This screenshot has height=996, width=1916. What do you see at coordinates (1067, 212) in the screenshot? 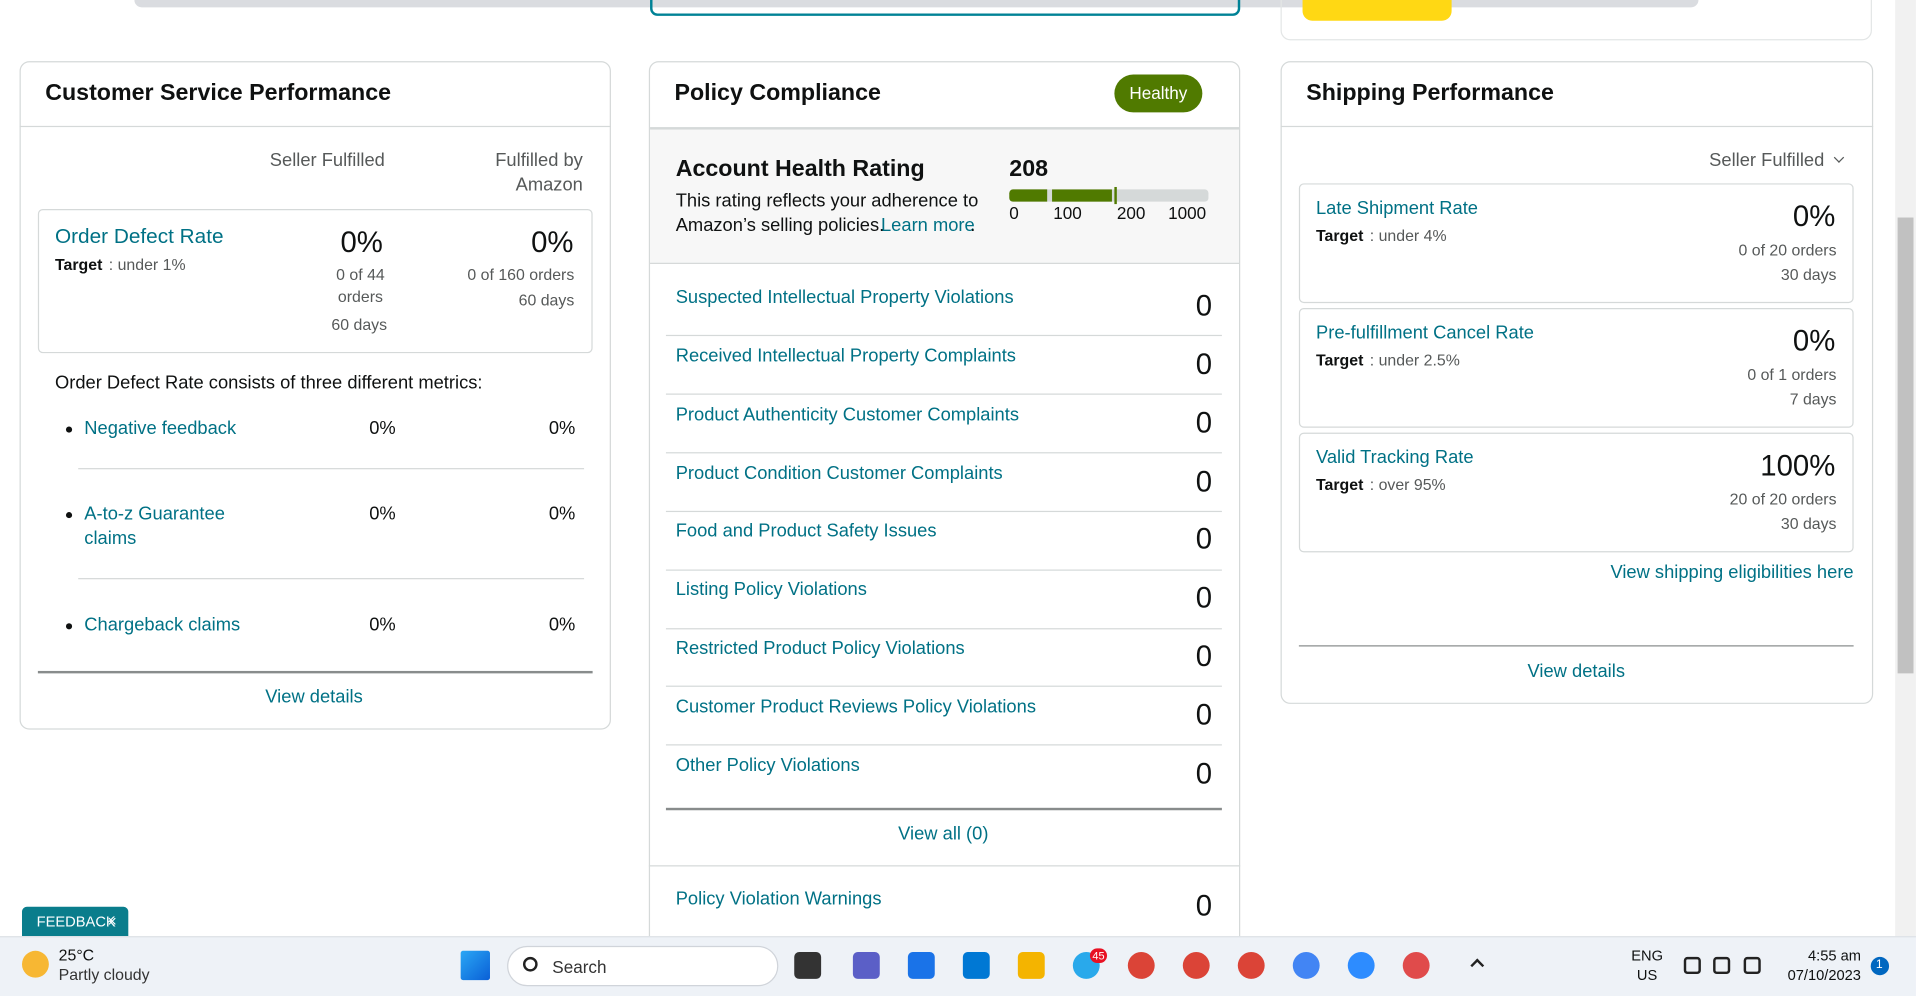
I see `scale-label: 100` at bounding box center [1067, 212].